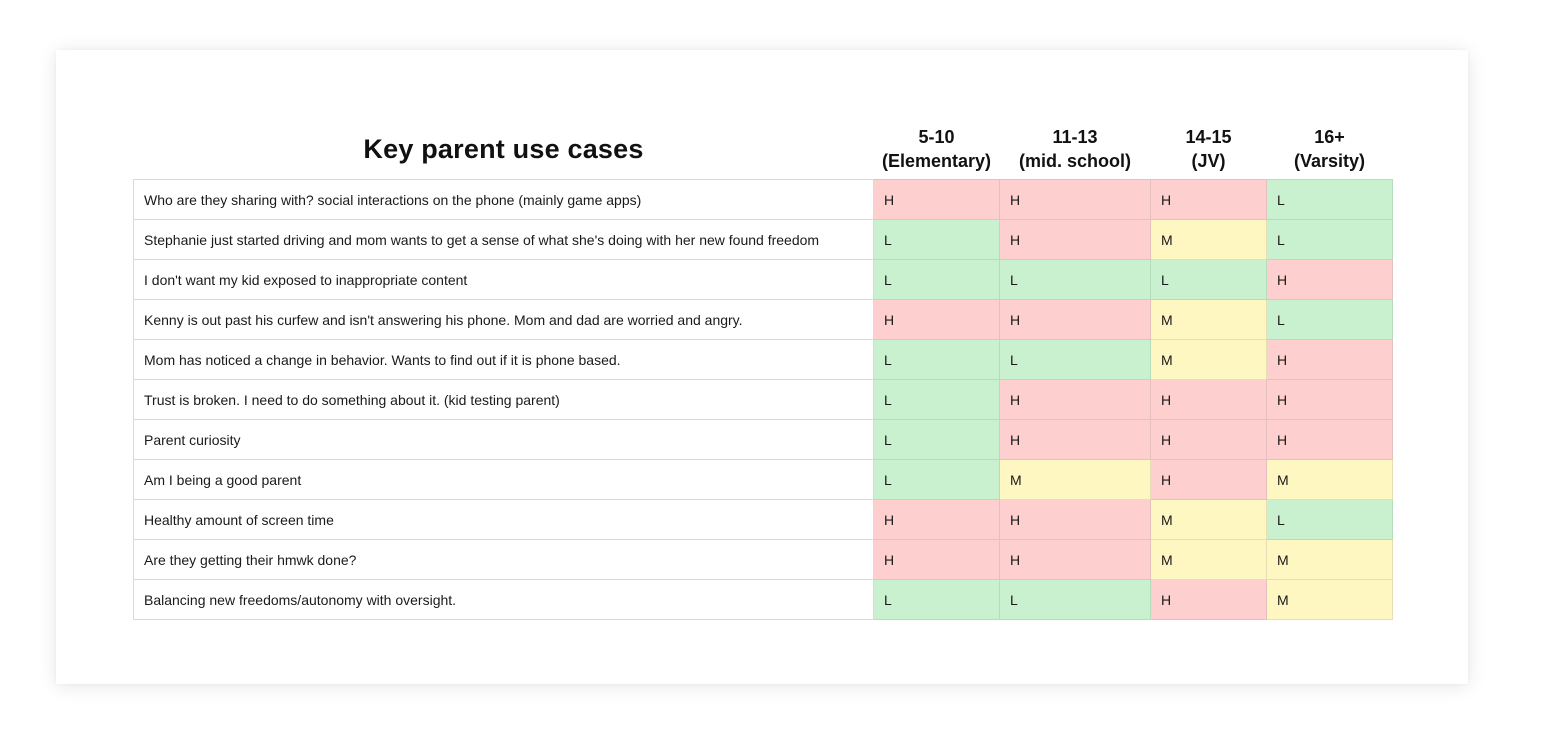  Describe the element at coordinates (503, 439) in the screenshot. I see `use-case-label: Parent curiosity` at that location.